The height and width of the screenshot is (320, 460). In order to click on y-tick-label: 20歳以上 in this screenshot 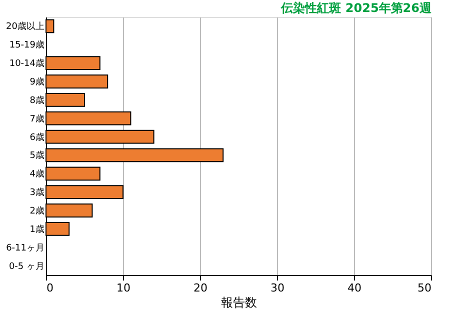, I will do `click(25, 26)`.